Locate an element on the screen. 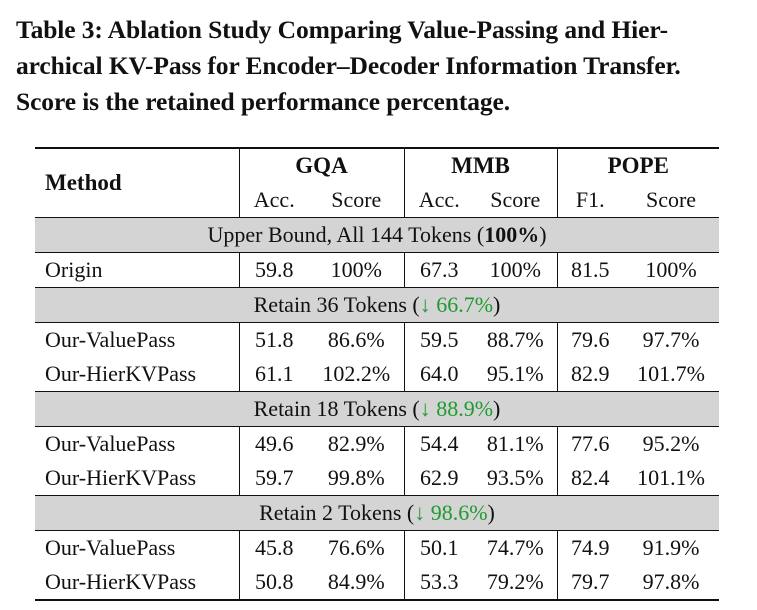 This screenshot has width=757, height=610. section-highlight: 100% is located at coordinates (512, 234).